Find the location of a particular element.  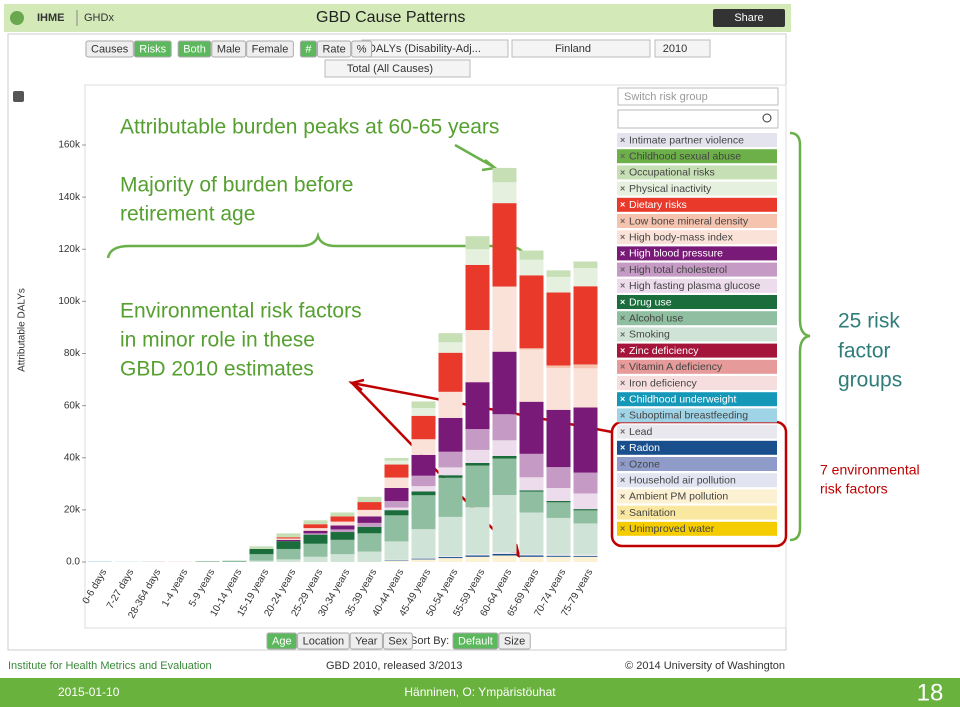

toggle-label: Risks is located at coordinates (152, 49).